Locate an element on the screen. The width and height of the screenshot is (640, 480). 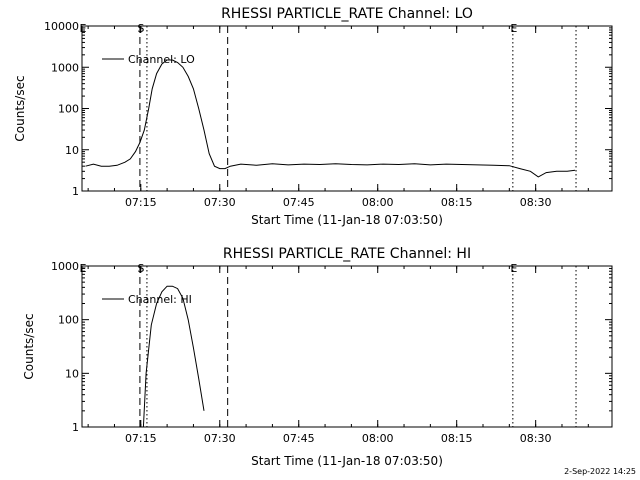
chart-title: RHESSI PARTICLE_RATE Channel: HI is located at coordinates (347, 254).